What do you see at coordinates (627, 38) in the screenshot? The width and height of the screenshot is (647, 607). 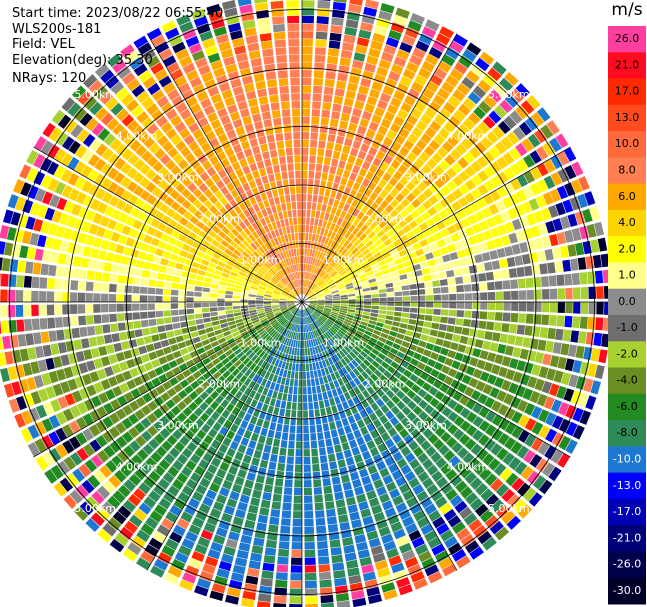 I see `colorbar-tick-label: 26.0` at bounding box center [627, 38].